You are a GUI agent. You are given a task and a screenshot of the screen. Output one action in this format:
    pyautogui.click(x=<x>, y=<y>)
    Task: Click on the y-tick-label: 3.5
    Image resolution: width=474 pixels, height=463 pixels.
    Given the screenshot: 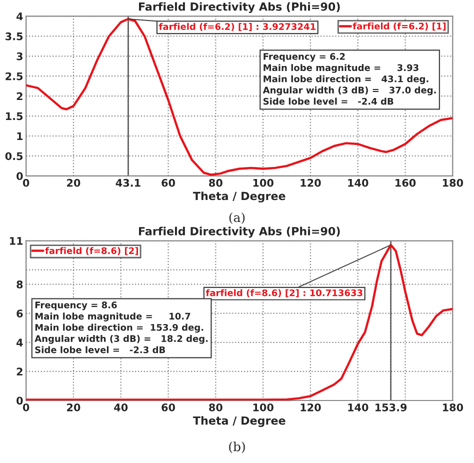 What is the action you would take?
    pyautogui.click(x=14, y=36)
    